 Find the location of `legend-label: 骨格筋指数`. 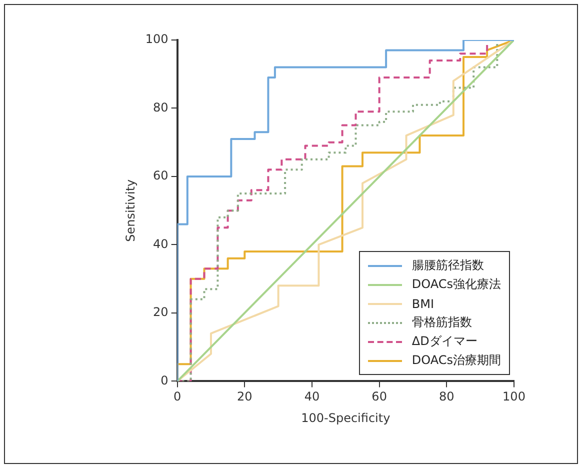

legend-label: 骨格筋指数 is located at coordinates (442, 323).